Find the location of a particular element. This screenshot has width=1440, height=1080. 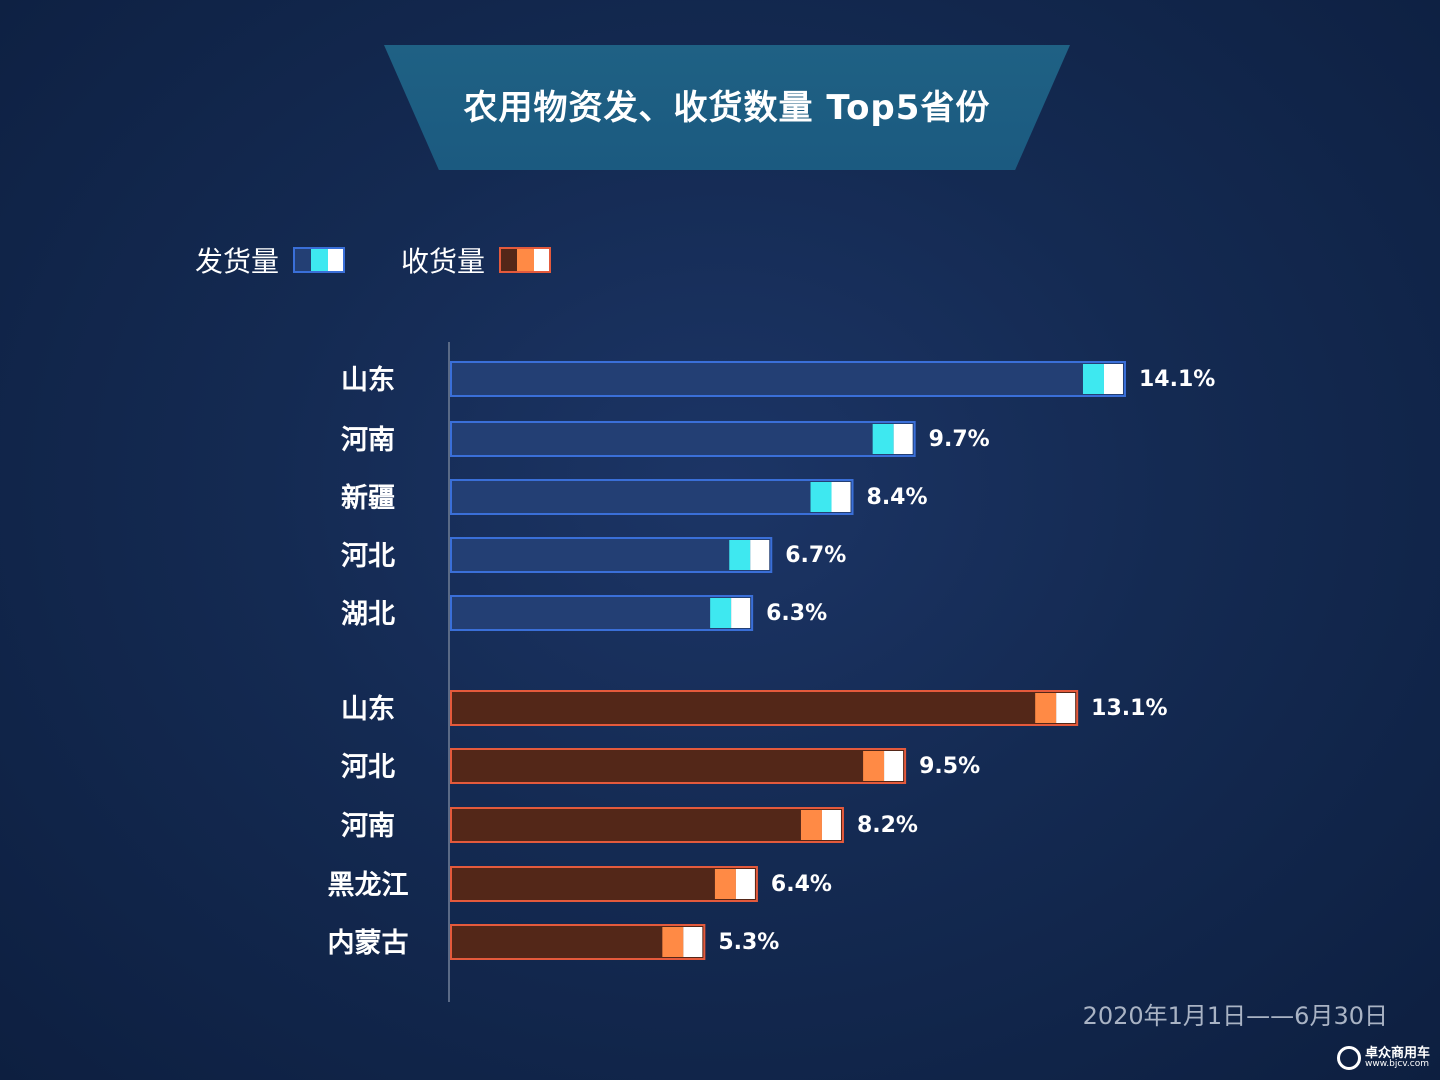

chart-title: 农用物资发、收货数量 Top5省份 is located at coordinates (727, 107).